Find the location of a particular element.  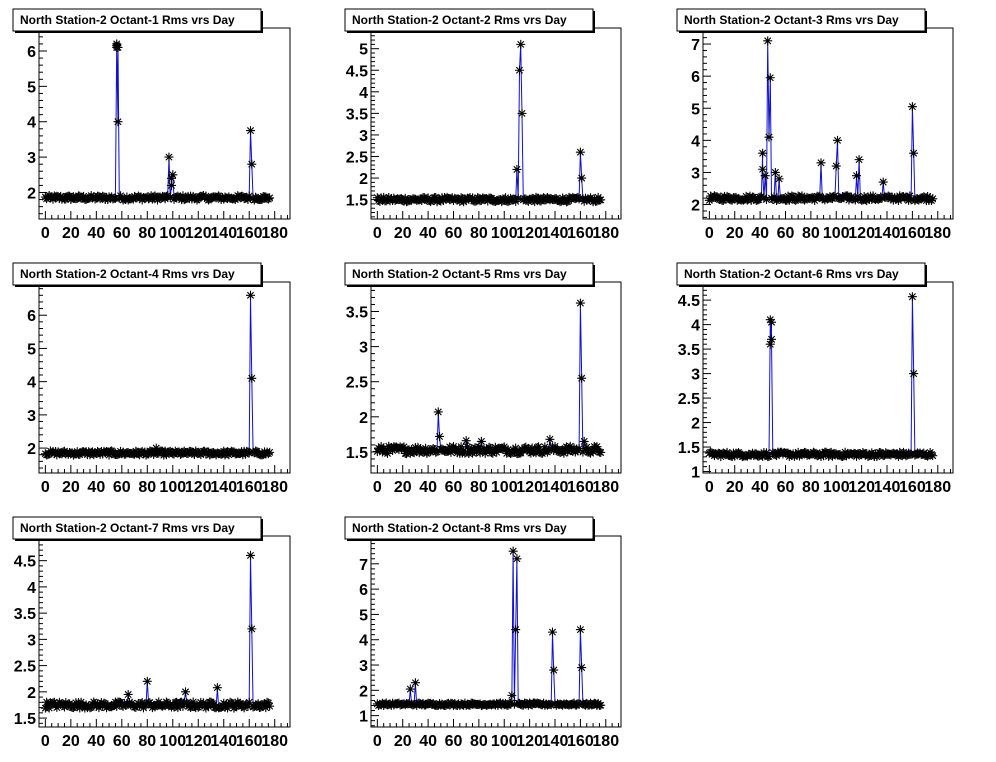

title-box is located at coordinates (469, 20).